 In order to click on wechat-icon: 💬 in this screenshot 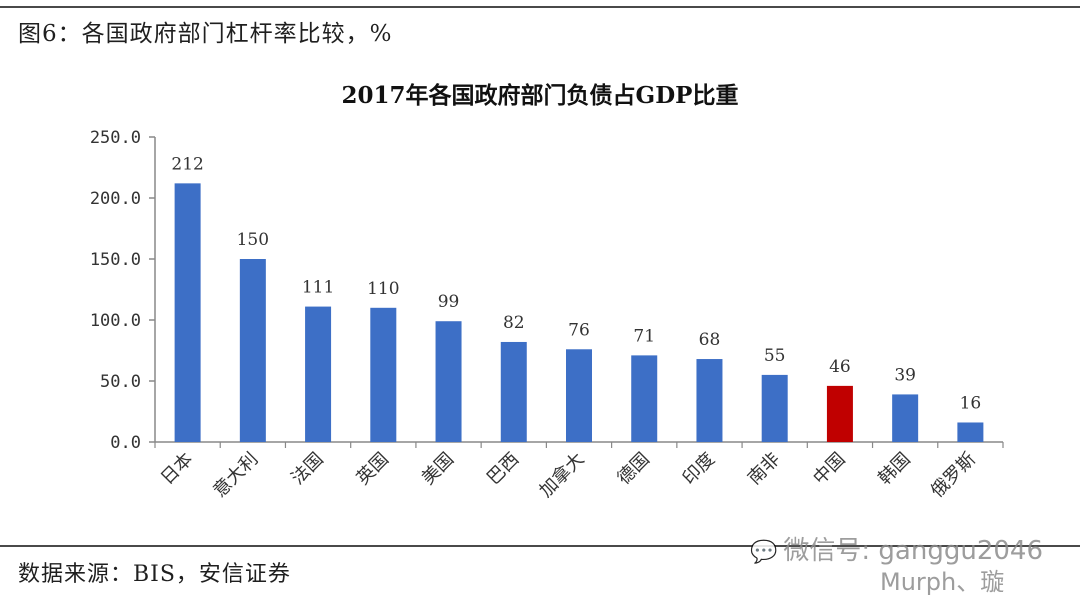, I will do `click(764, 552)`.